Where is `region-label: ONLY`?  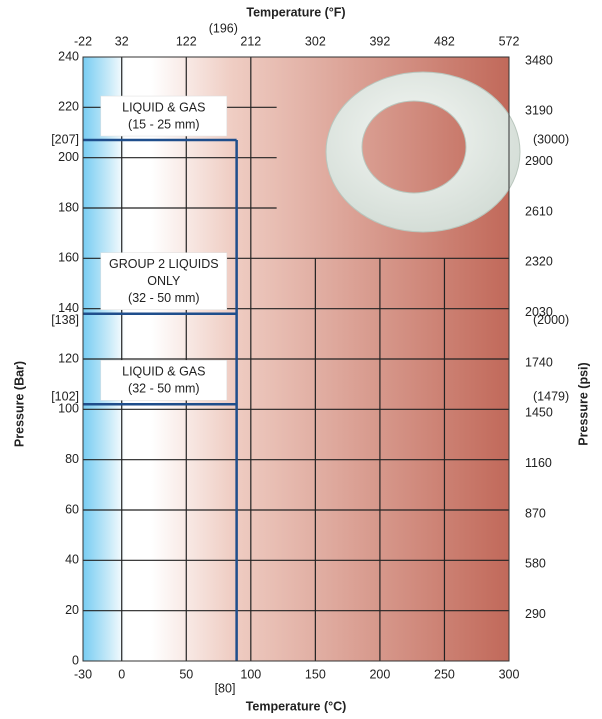
region-label: ONLY is located at coordinates (164, 281).